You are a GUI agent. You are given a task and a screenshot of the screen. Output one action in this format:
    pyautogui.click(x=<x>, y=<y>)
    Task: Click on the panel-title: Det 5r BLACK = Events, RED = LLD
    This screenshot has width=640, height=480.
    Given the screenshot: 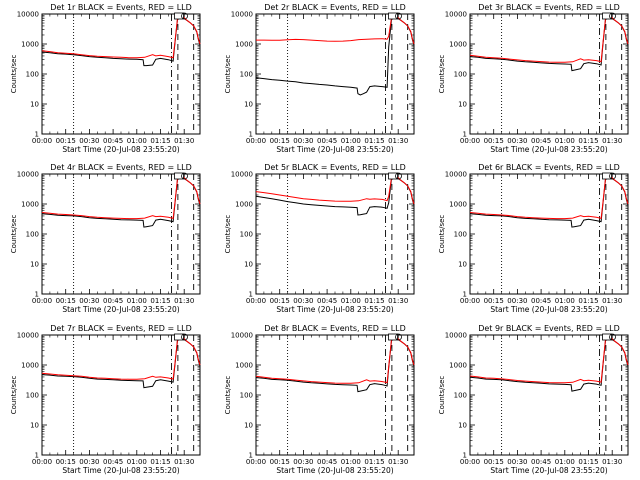 What is the action you would take?
    pyautogui.click(x=335, y=167)
    